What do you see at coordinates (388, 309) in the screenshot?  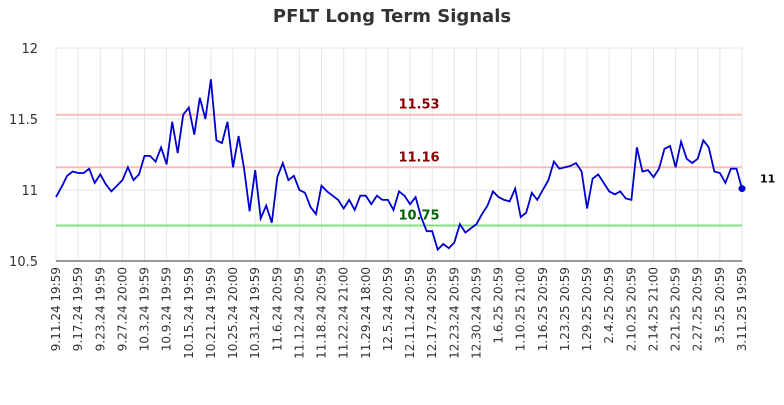 I see `x-tick-label: 12.5.24 20:59` at bounding box center [388, 309].